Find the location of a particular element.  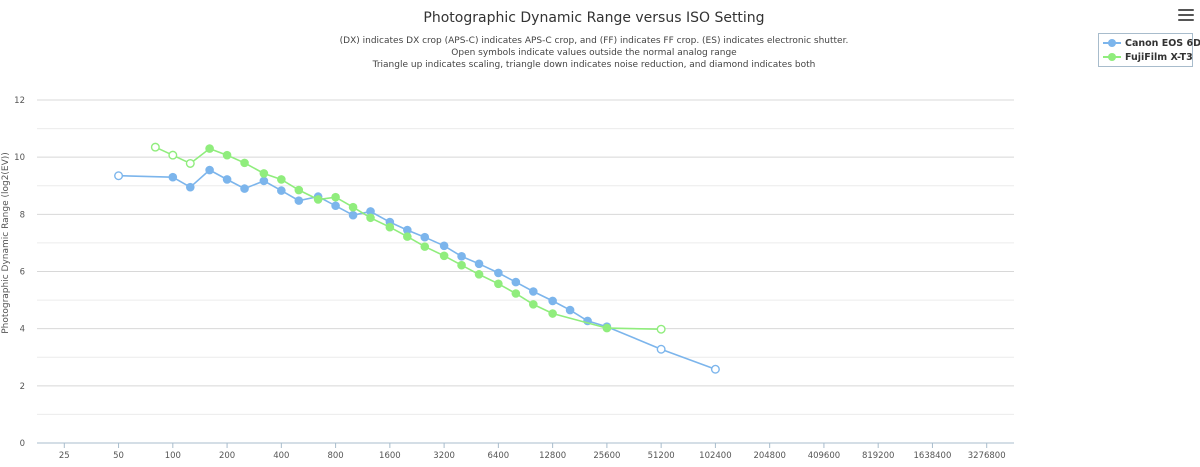

legend-label-fujifilm: FujiFilm X-T3 is located at coordinates (1159, 57).